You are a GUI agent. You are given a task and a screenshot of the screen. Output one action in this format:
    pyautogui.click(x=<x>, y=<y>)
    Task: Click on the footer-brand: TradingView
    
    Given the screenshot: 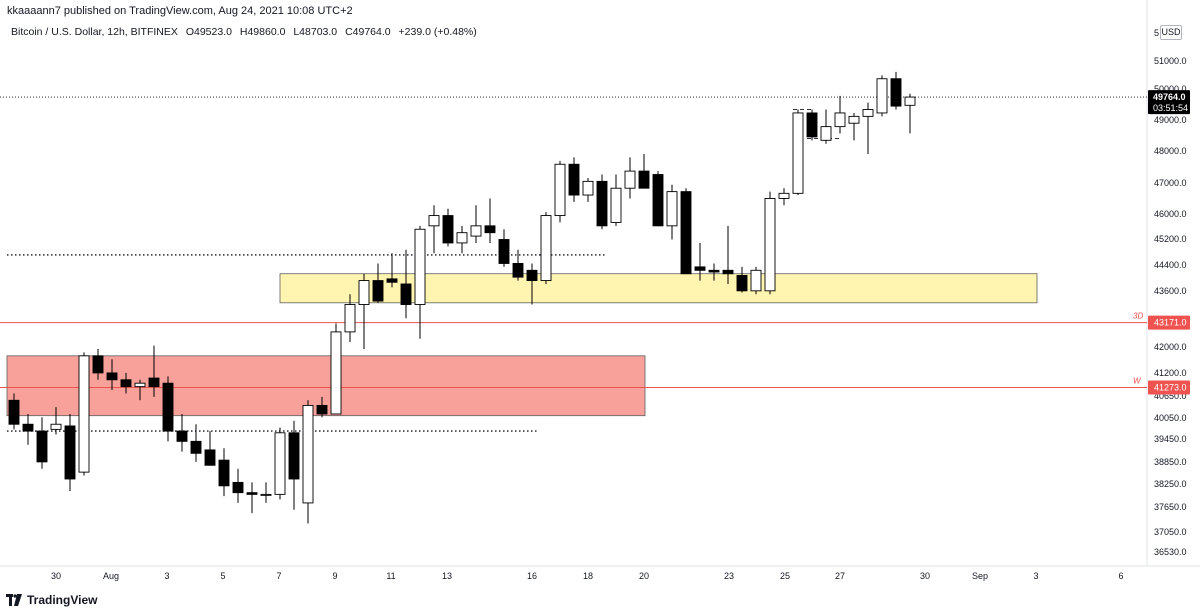 What is the action you would take?
    pyautogui.click(x=62, y=600)
    